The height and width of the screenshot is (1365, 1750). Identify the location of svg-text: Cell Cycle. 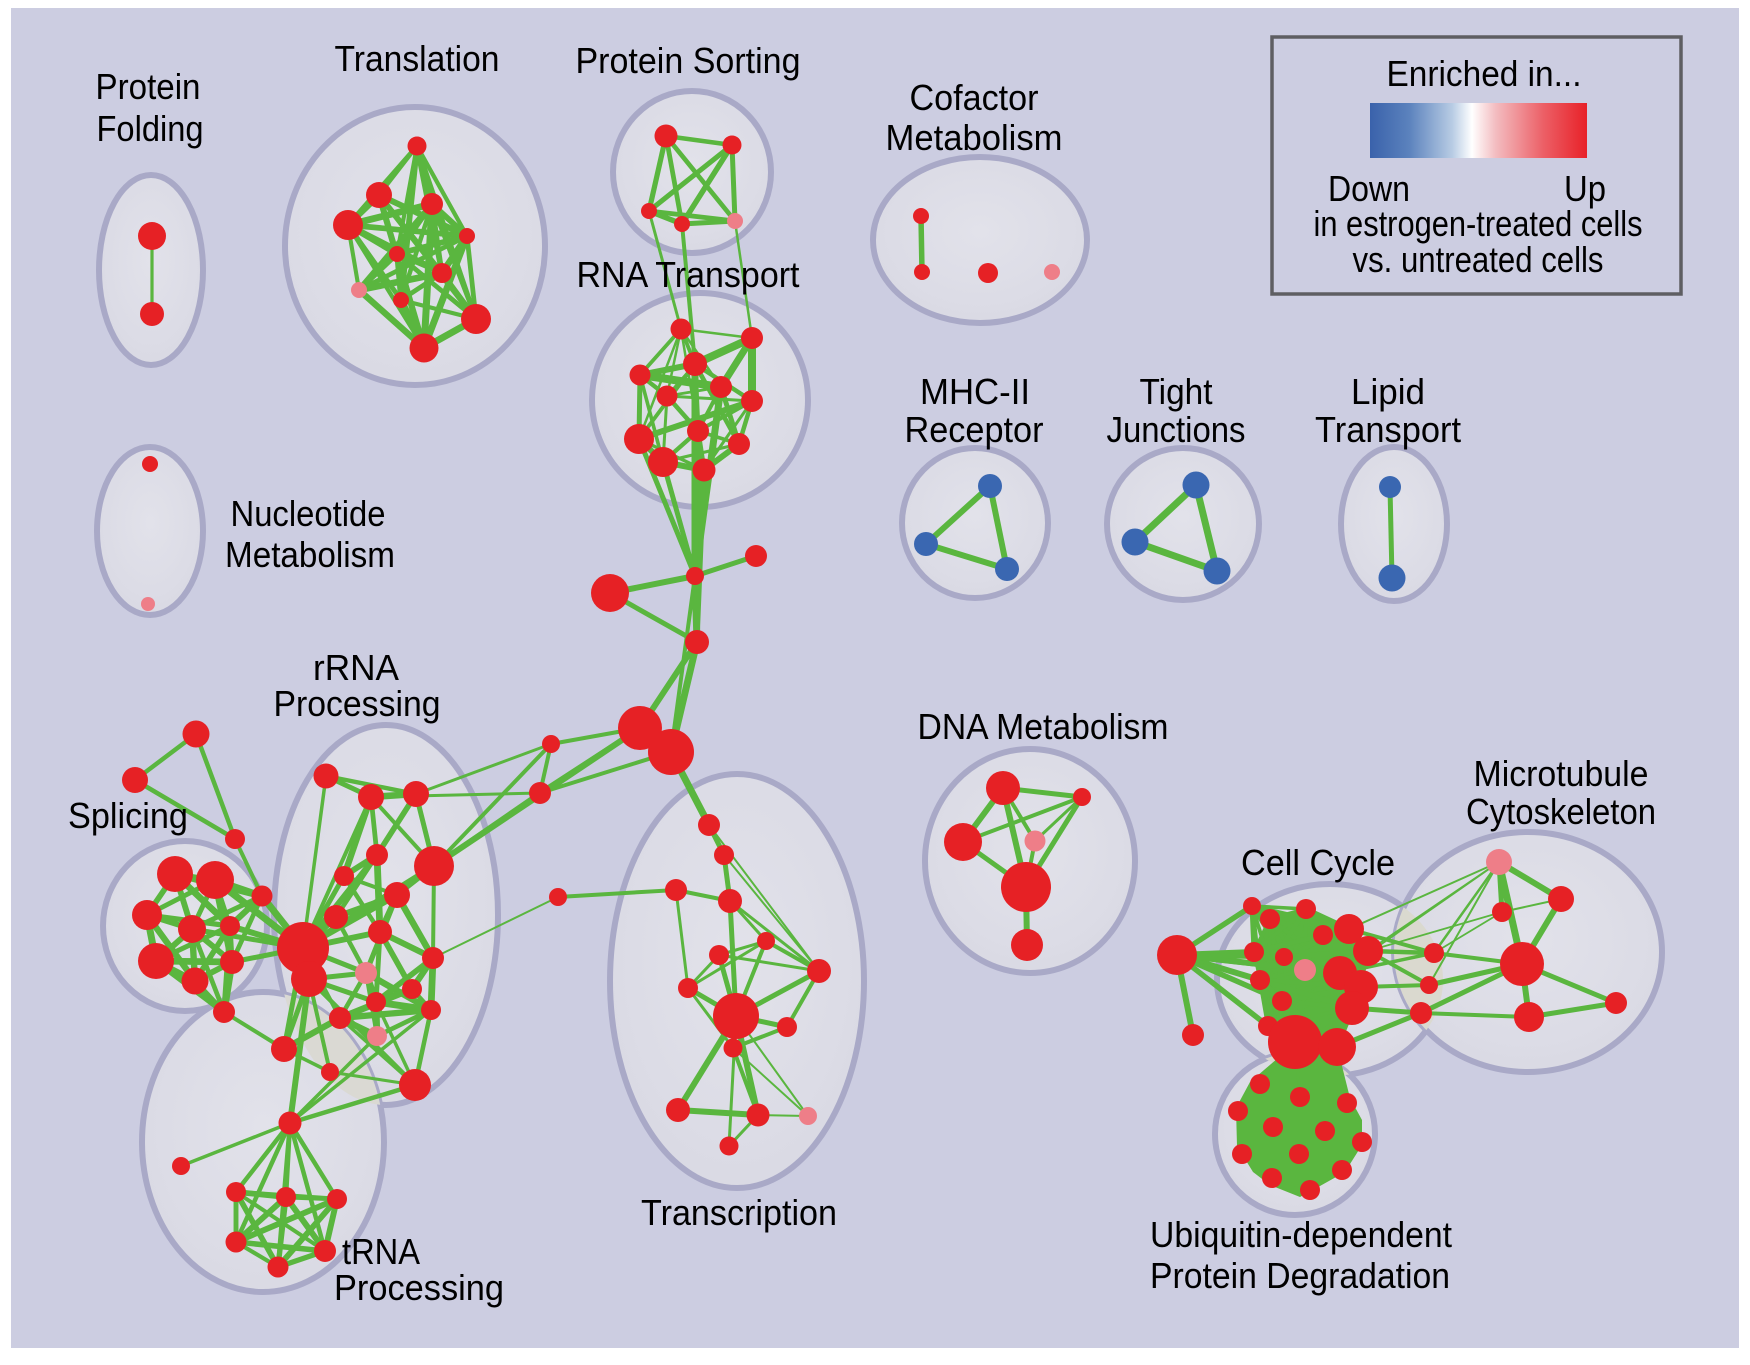
(1318, 862).